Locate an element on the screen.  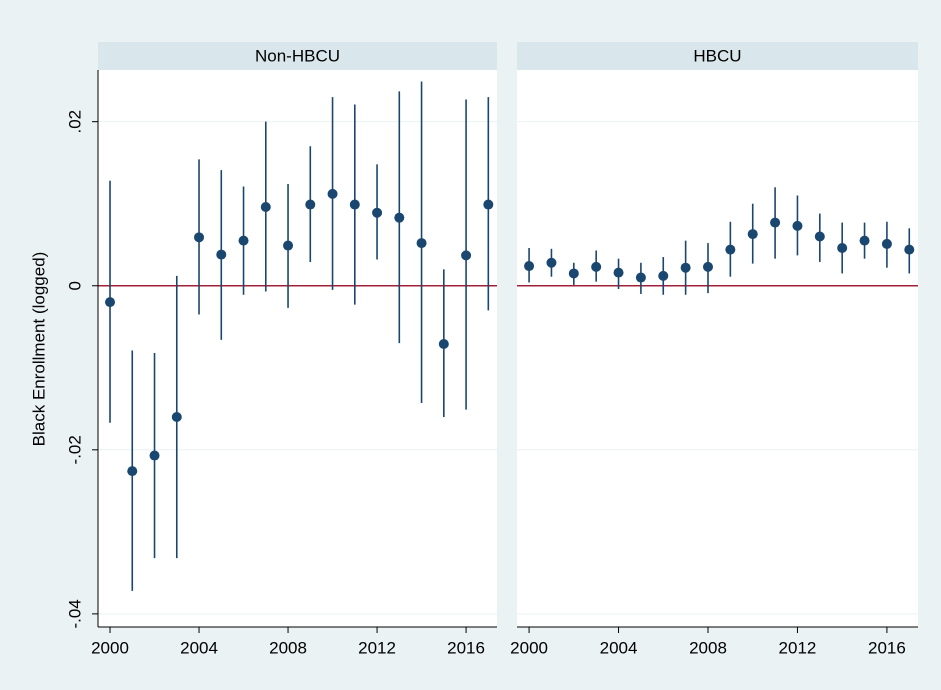
y-tick-label: -.04 is located at coordinates (74, 613).